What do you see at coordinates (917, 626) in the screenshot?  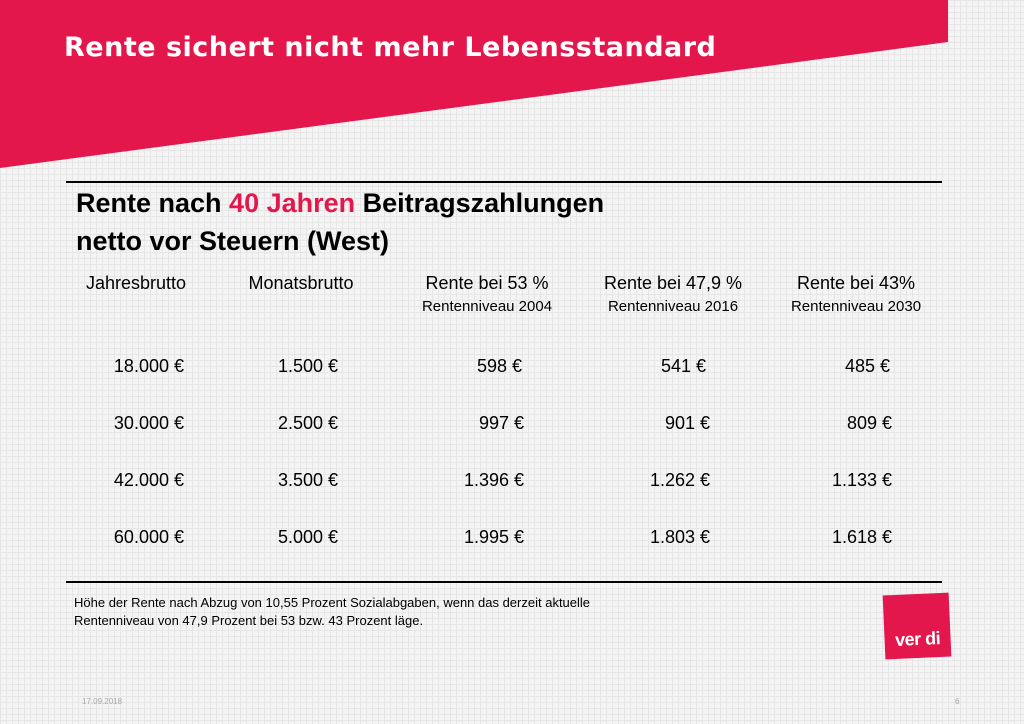 I see `verdi-logo: ver di` at bounding box center [917, 626].